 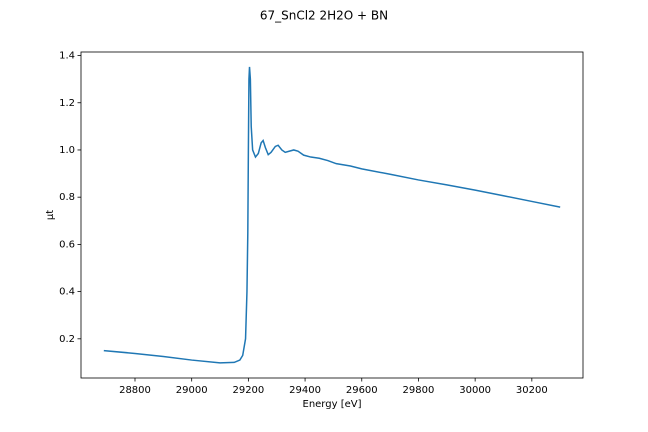 What do you see at coordinates (532, 390) in the screenshot?
I see `x-tick-label: 30200` at bounding box center [532, 390].